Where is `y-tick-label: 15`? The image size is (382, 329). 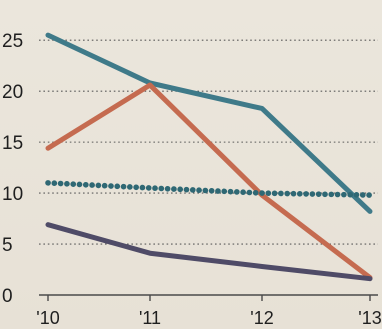
y-tick-label: 15 is located at coordinates (12, 143).